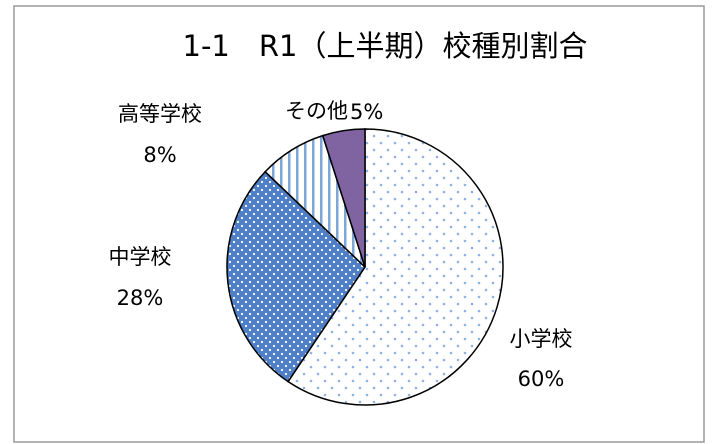 The height and width of the screenshot is (444, 719). Describe the element at coordinates (316, 111) in the screenshot. I see `category-label: その他` at that location.